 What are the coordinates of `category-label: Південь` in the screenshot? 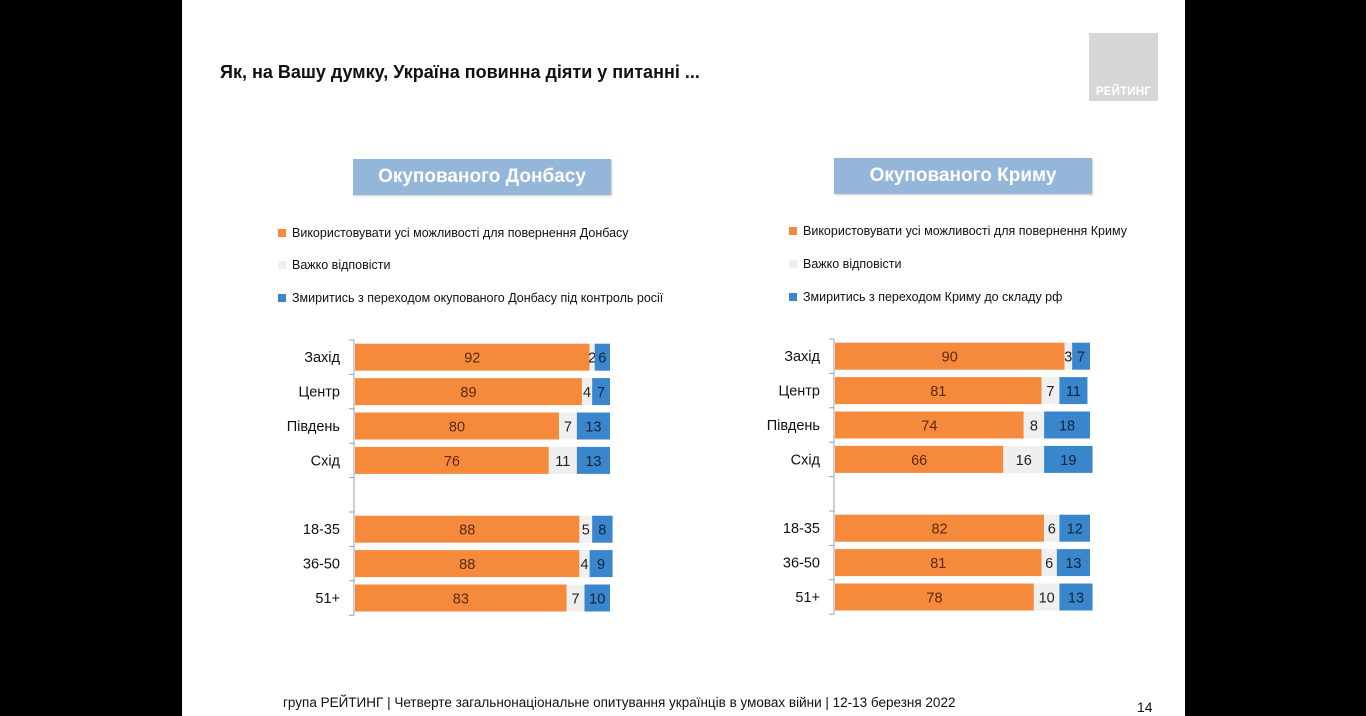 It's located at (313, 427).